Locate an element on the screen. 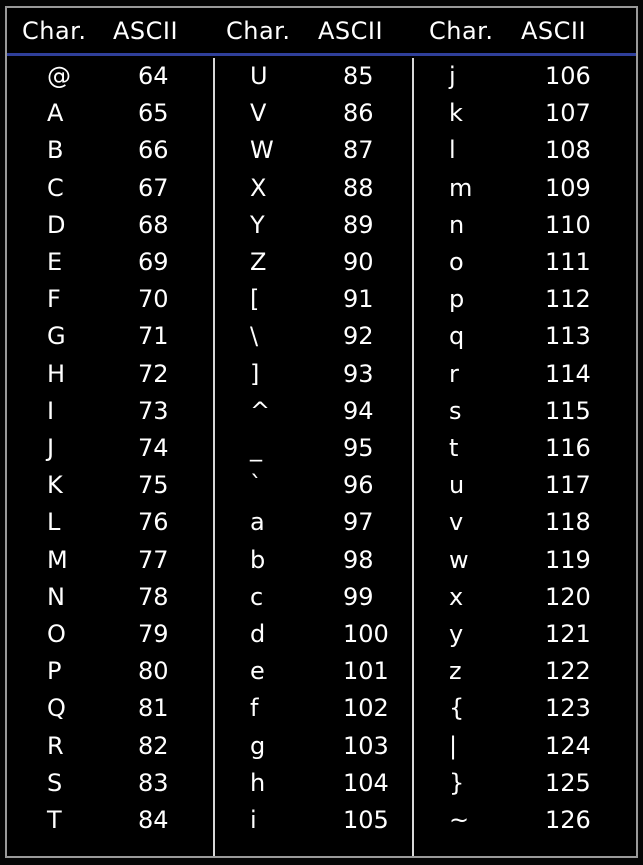 This screenshot has height=865, width=643. table-row: ` 96 is located at coordinates (190, 485).